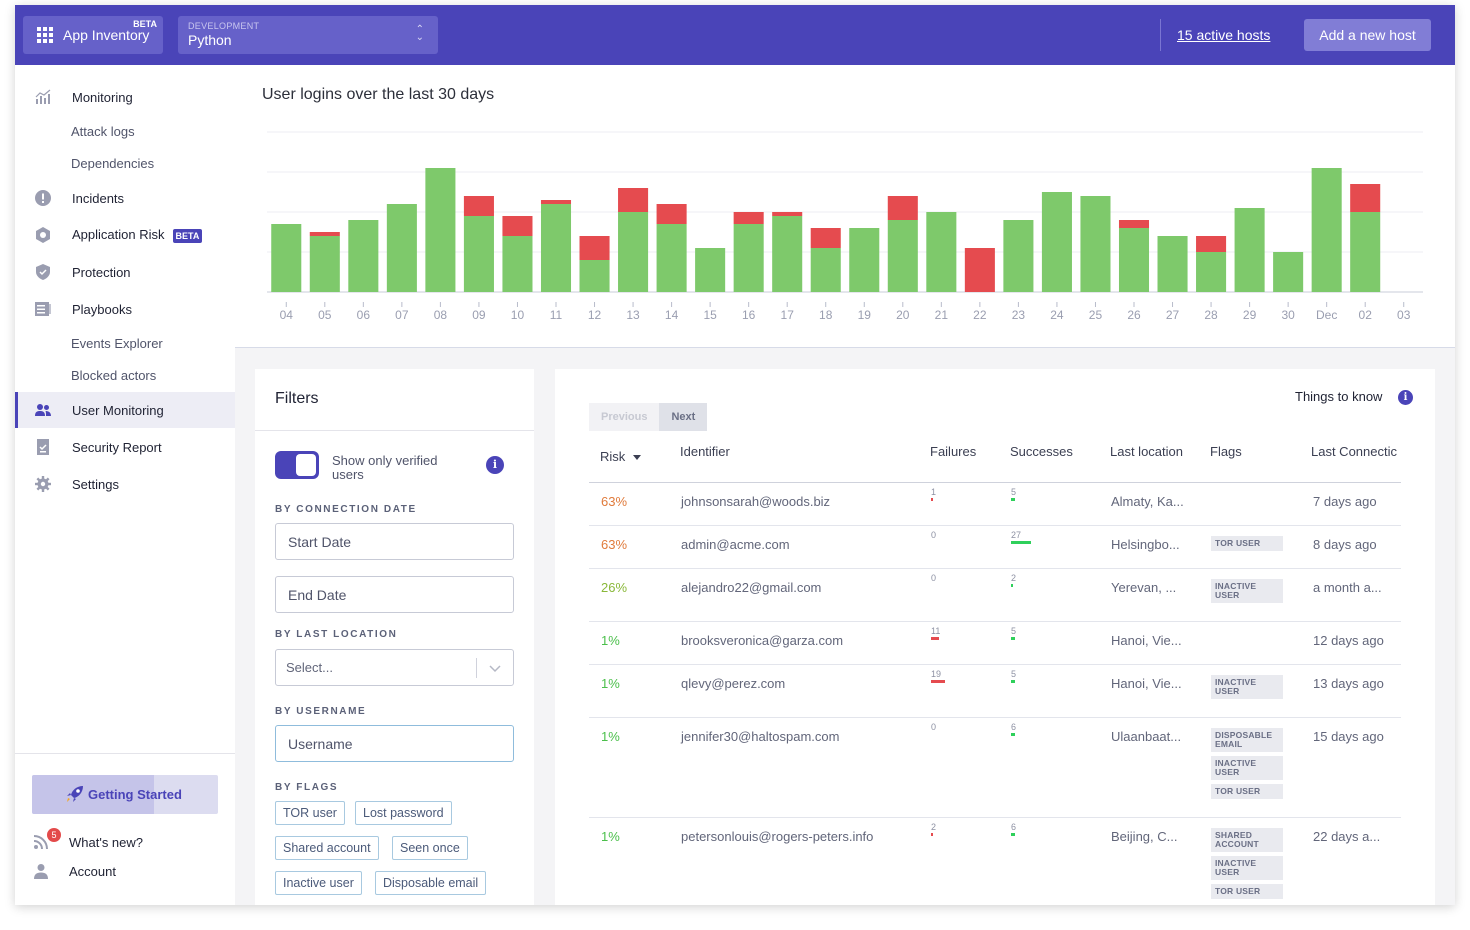 Image resolution: width=1470 pixels, height=930 pixels. I want to click on user-identifier: admin@acme.com, so click(735, 544).